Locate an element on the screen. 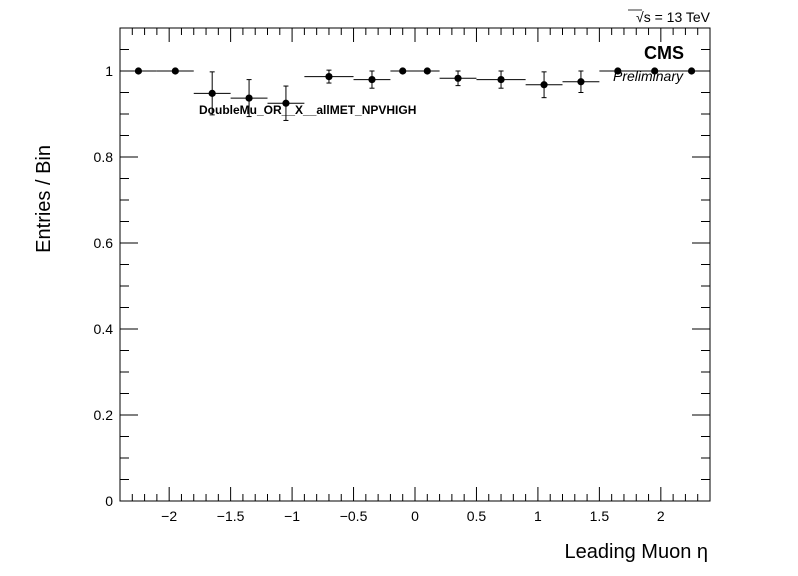 This screenshot has width=798, height=576. preliminary-label: Preliminary is located at coordinates (648, 76).